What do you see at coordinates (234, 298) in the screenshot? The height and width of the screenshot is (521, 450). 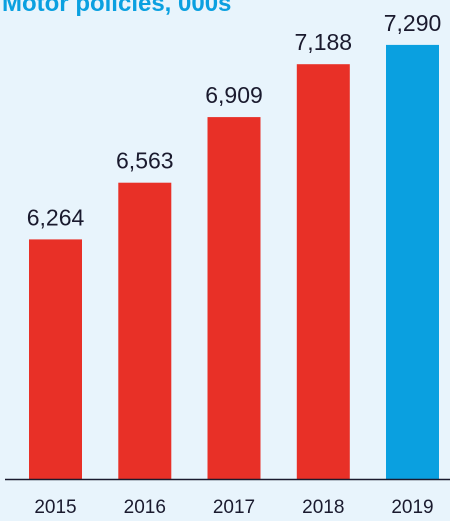 I see `bar-2017` at bounding box center [234, 298].